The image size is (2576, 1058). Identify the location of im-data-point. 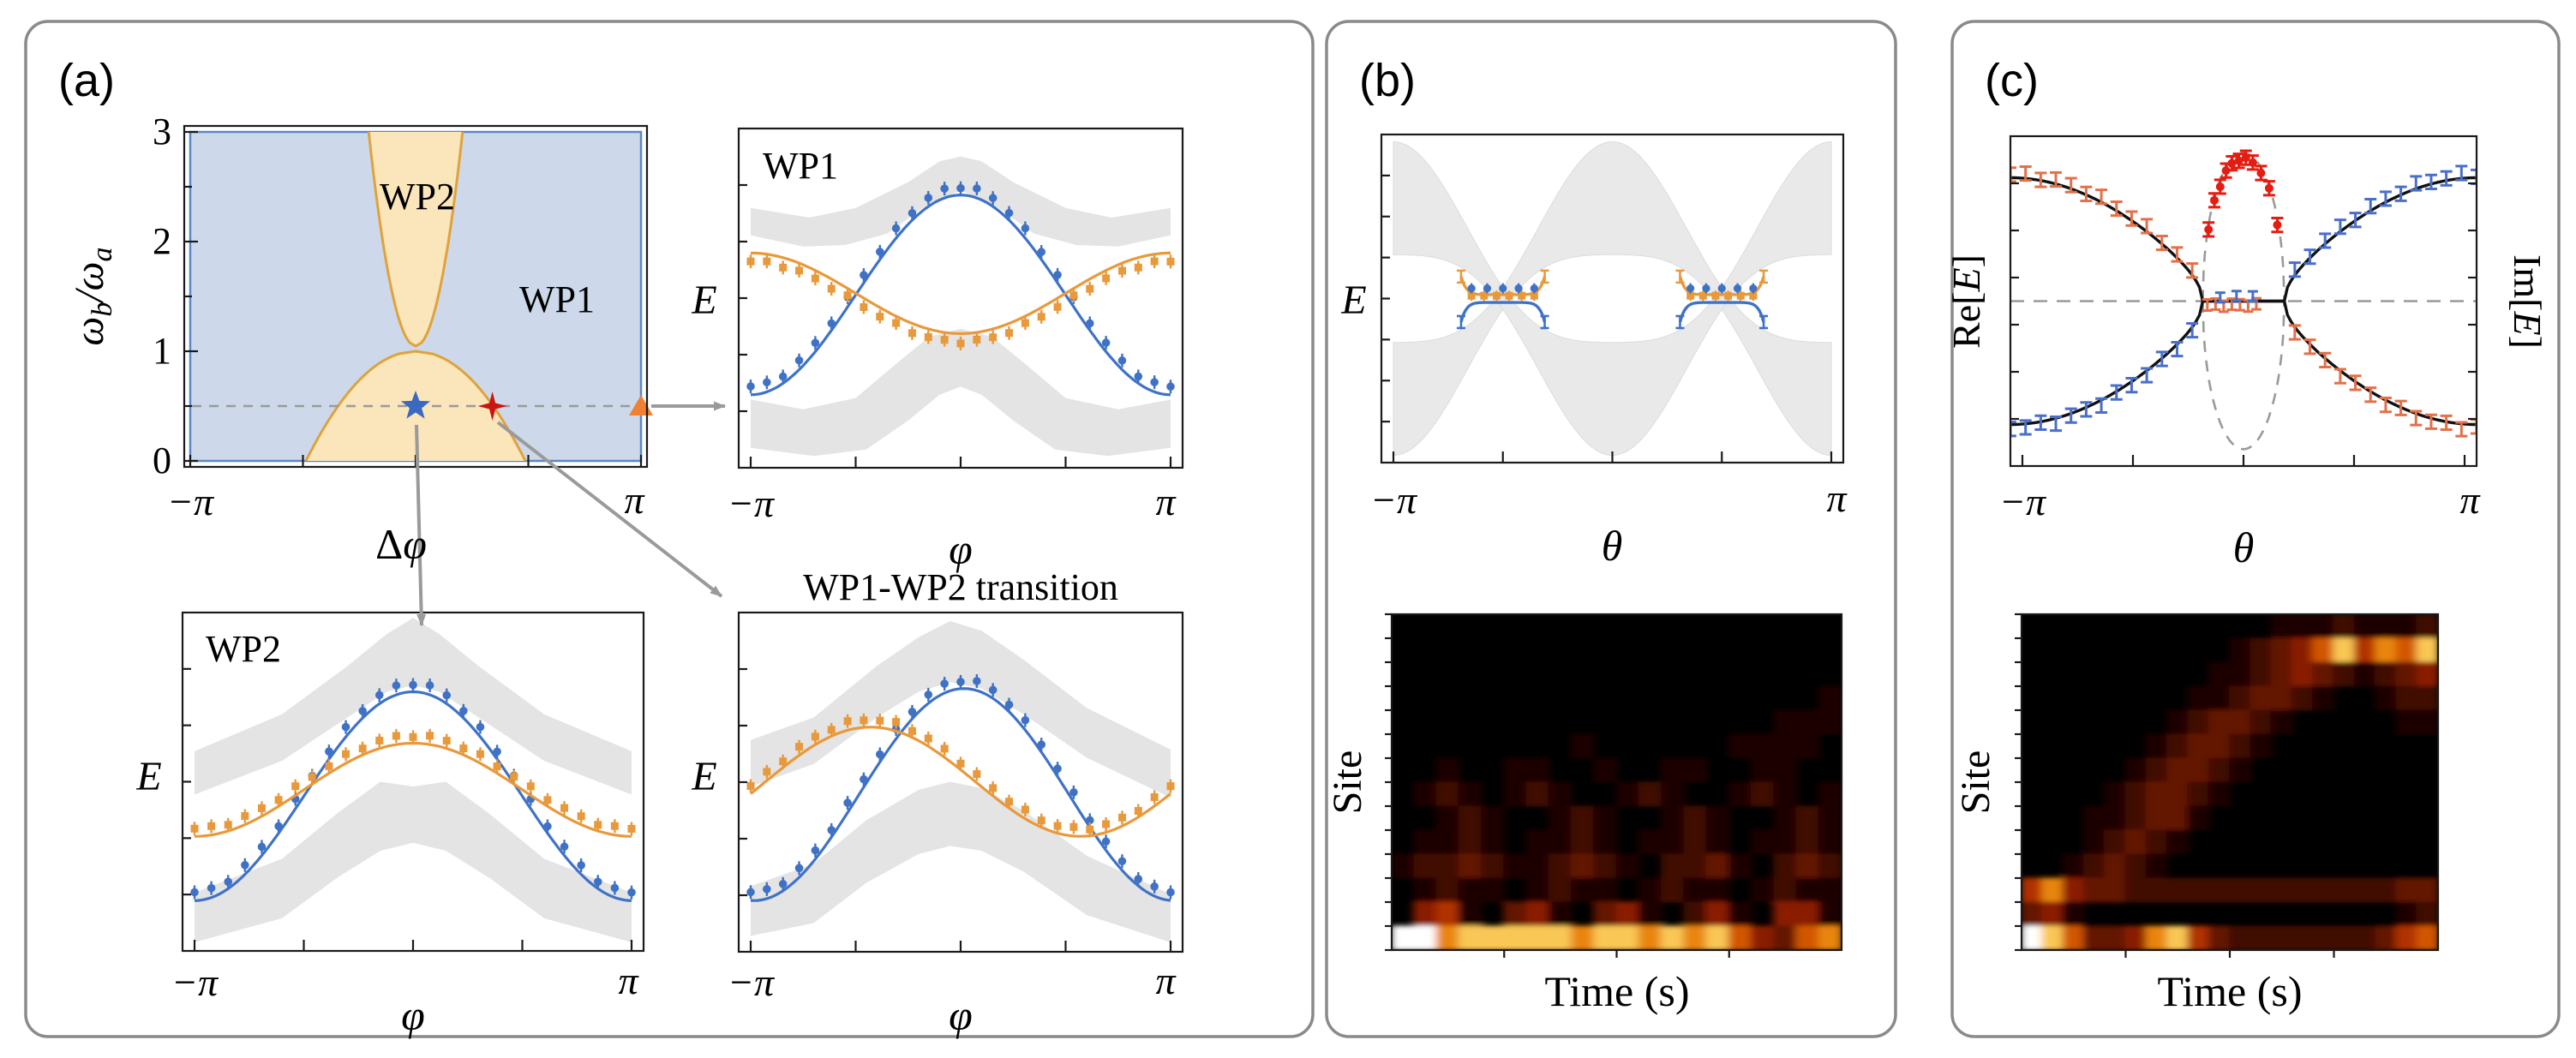
(2268, 188).